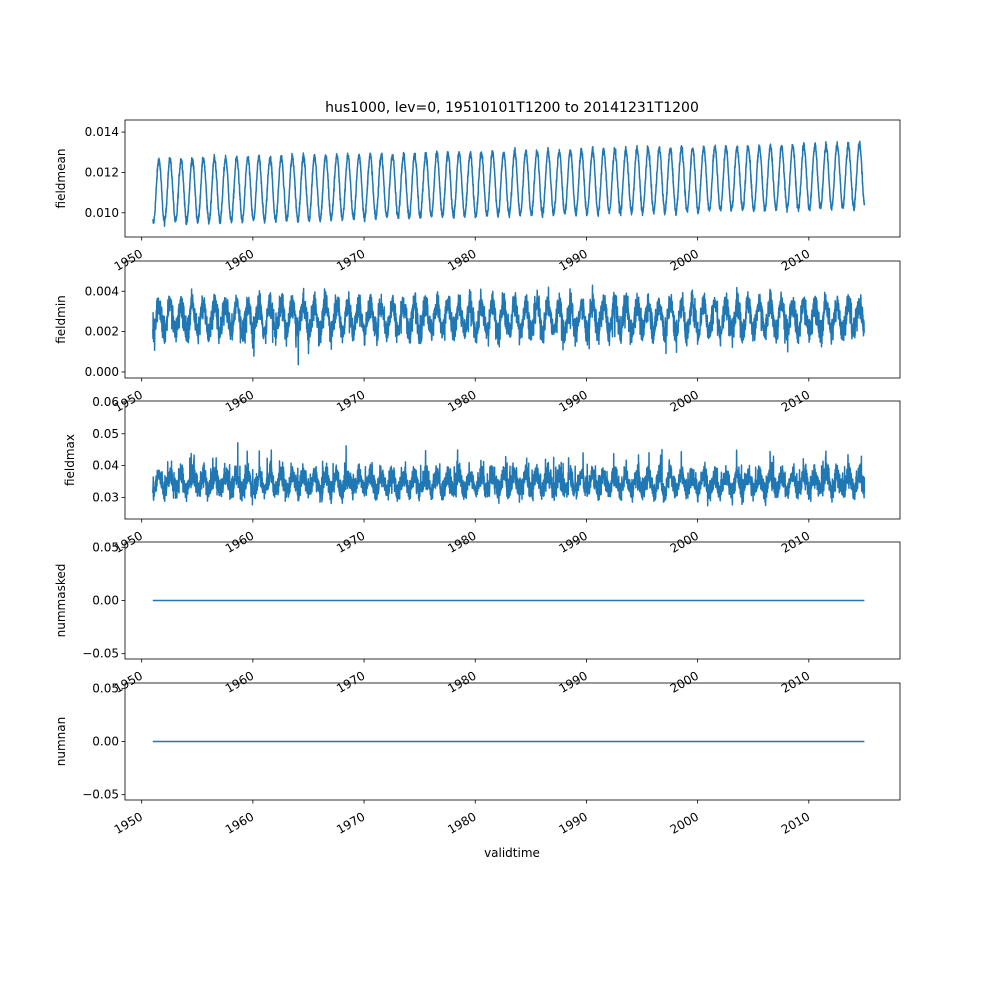 This screenshot has height=1000, width=1000. I want to click on fieldmax-ytick-label: 0.03, so click(105, 497).